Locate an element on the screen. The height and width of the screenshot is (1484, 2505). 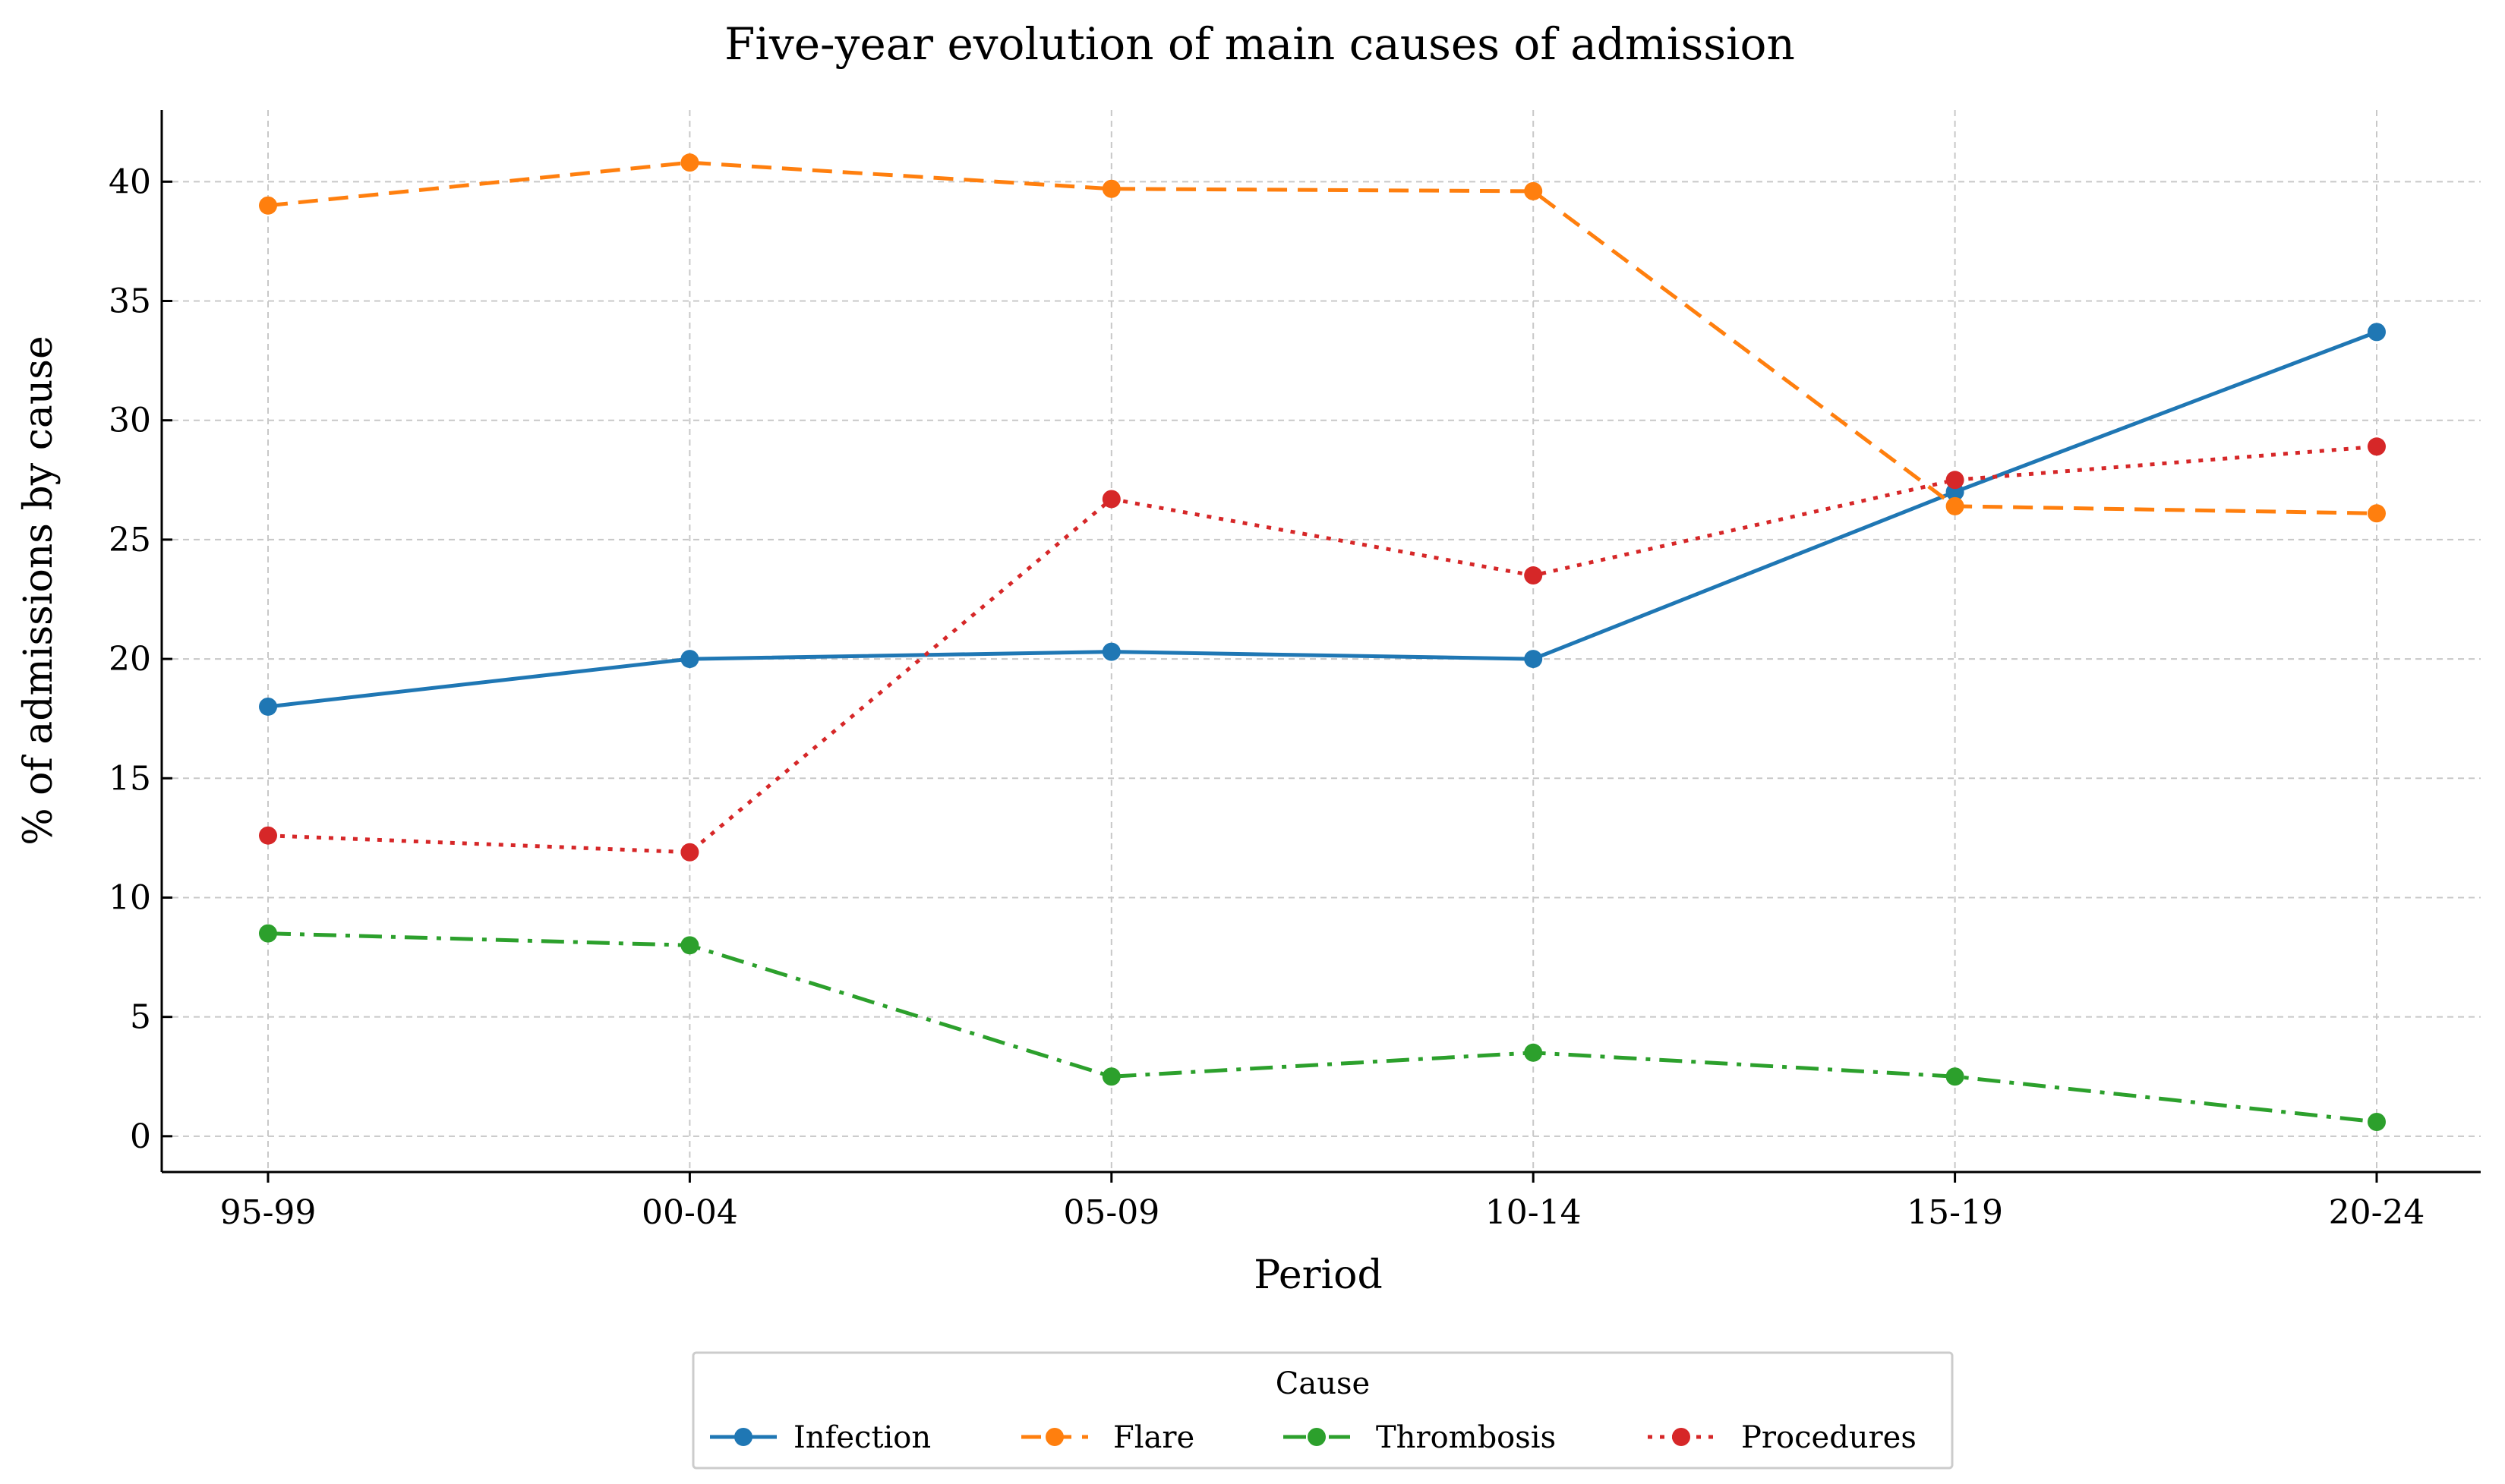
x-tick-label: 20-24 is located at coordinates (2377, 1212).